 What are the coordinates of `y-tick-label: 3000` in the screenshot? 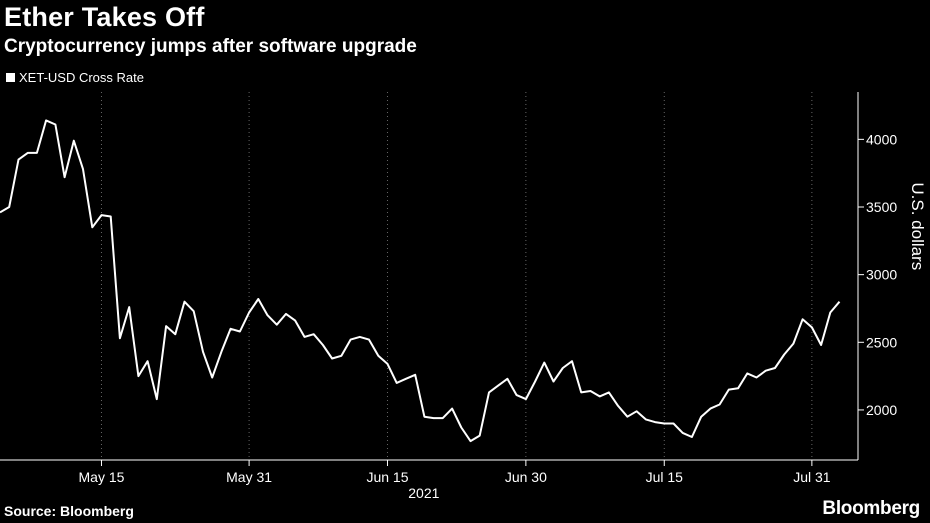 It's located at (881, 275).